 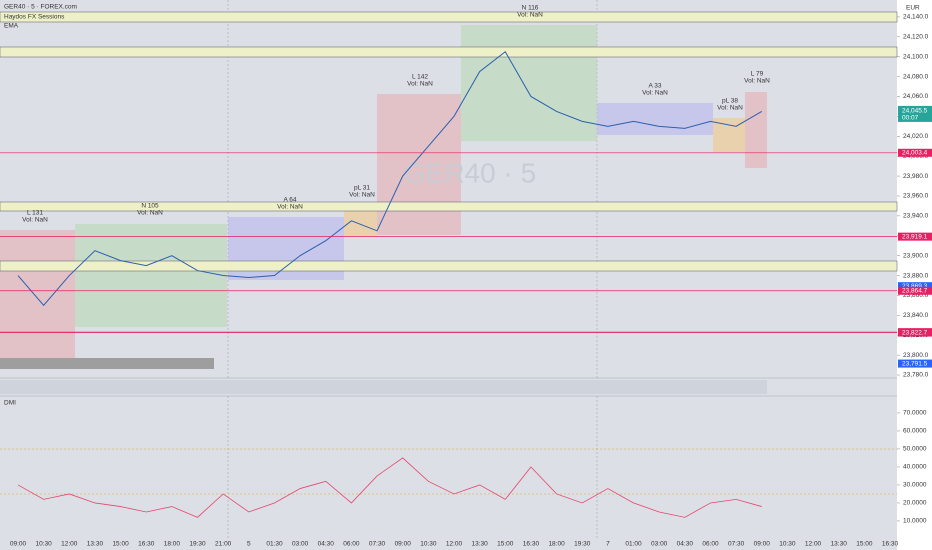 What do you see at coordinates (40, 7) in the screenshot?
I see `symbol: GER40 · 5 · FOREX.com` at bounding box center [40, 7].